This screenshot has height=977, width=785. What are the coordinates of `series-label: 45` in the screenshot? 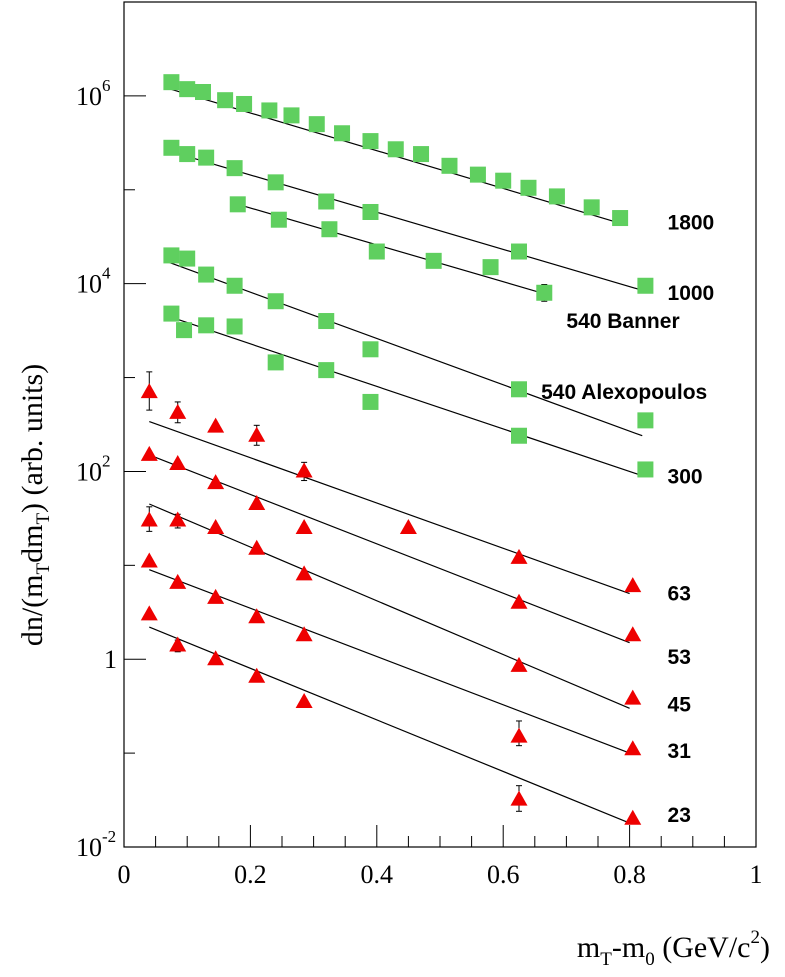 It's located at (680, 704).